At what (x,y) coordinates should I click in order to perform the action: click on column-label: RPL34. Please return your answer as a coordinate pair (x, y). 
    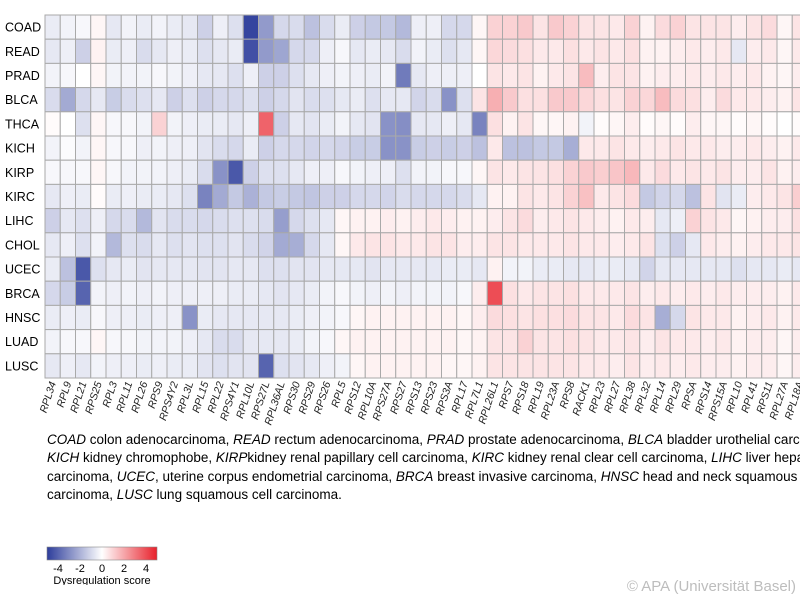
    Looking at the image, I should click on (48, 397).